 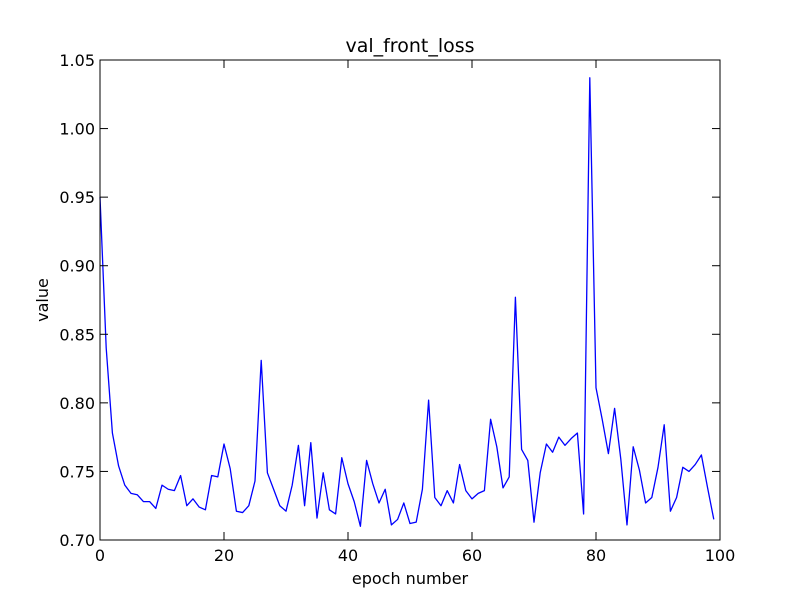 I want to click on x-tick-label: 20, so click(x=224, y=555).